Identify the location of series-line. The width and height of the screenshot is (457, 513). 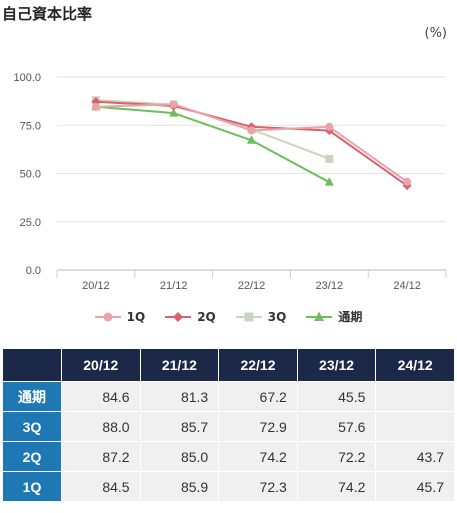
(212, 144).